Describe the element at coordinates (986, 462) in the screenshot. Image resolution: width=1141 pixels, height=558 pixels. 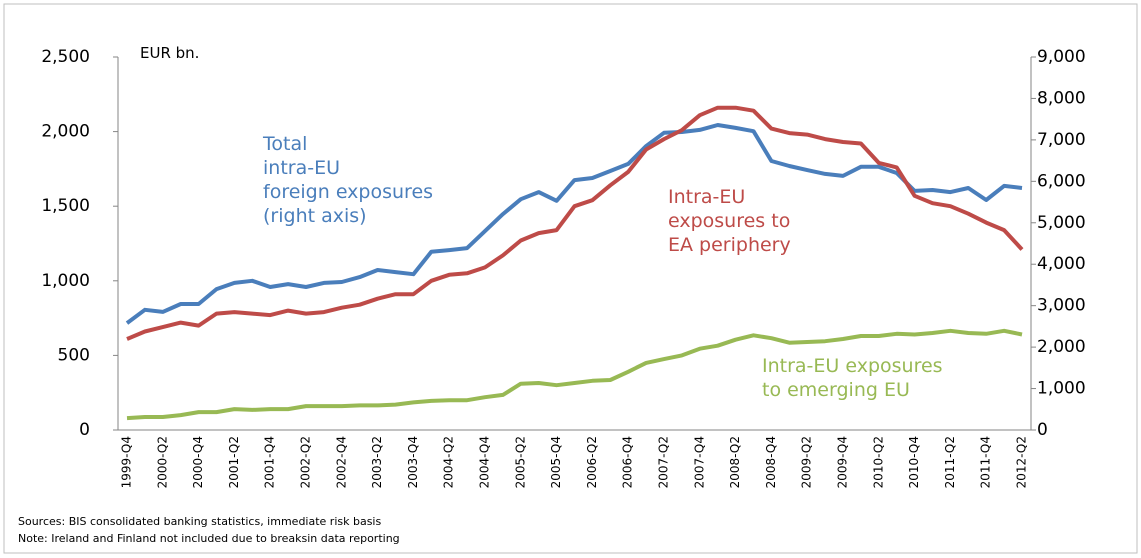
I see `x-tick-label: 2011-Q4` at that location.